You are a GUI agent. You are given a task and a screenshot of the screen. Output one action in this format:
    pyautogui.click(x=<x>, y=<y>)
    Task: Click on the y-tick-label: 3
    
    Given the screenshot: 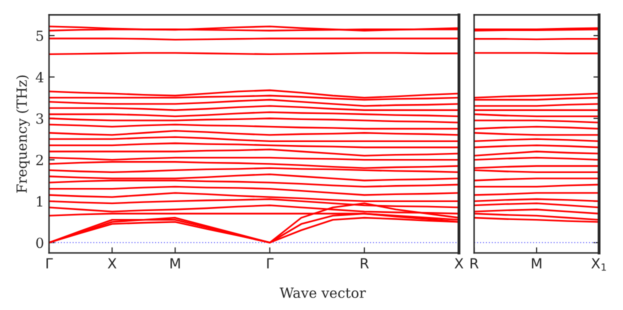 What is the action you would take?
    pyautogui.click(x=40, y=118)
    